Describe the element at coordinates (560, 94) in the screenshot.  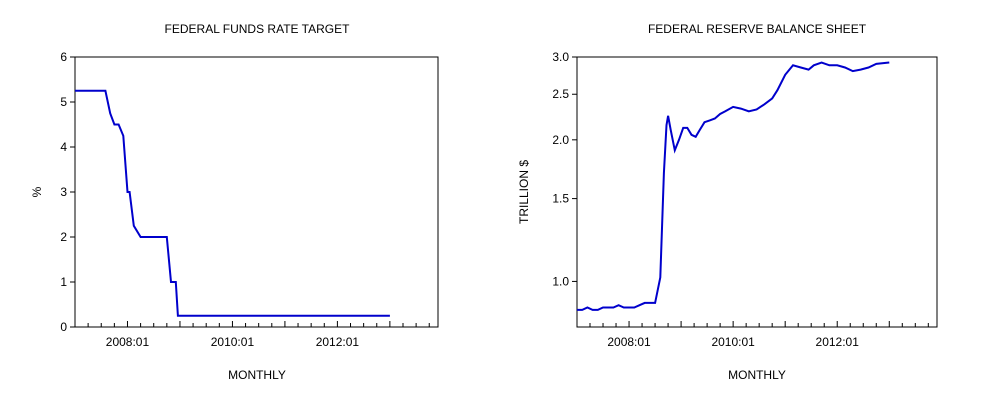
I see `y-tick-label: 2.5` at that location.